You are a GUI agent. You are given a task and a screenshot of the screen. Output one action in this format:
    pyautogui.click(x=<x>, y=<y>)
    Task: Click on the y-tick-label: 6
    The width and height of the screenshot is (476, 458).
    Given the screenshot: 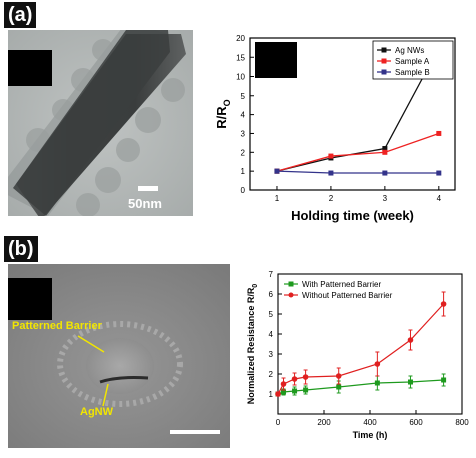 What is the action you would take?
    pyautogui.click(x=271, y=294)
    